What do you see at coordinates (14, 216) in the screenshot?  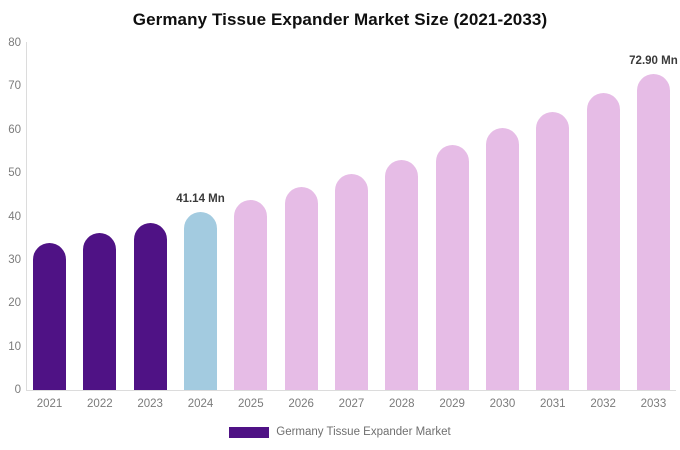 I see `y-tick-label: 40` at bounding box center [14, 216].